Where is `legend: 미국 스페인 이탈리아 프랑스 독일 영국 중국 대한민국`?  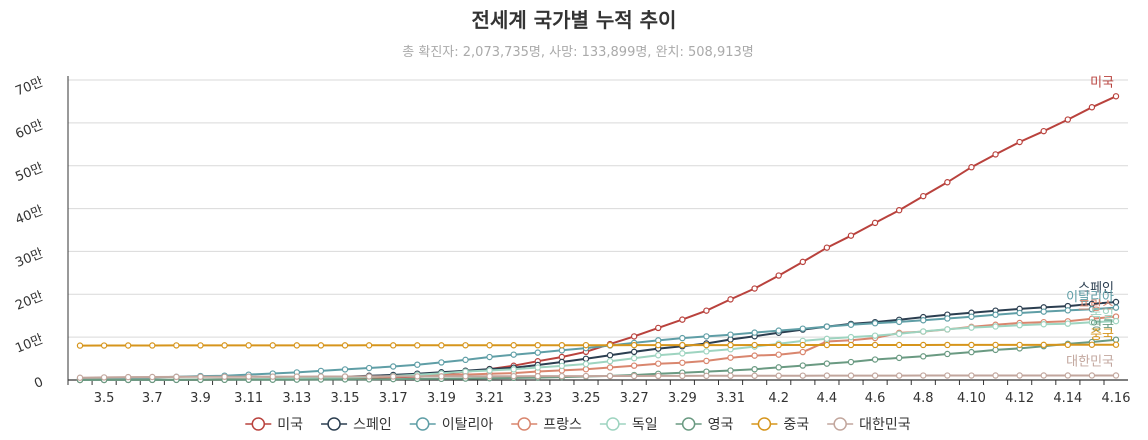
legend: 미국 스페인 이탈리아 프랑스 독일 영국 중국 대한민국 is located at coordinates (578, 425).